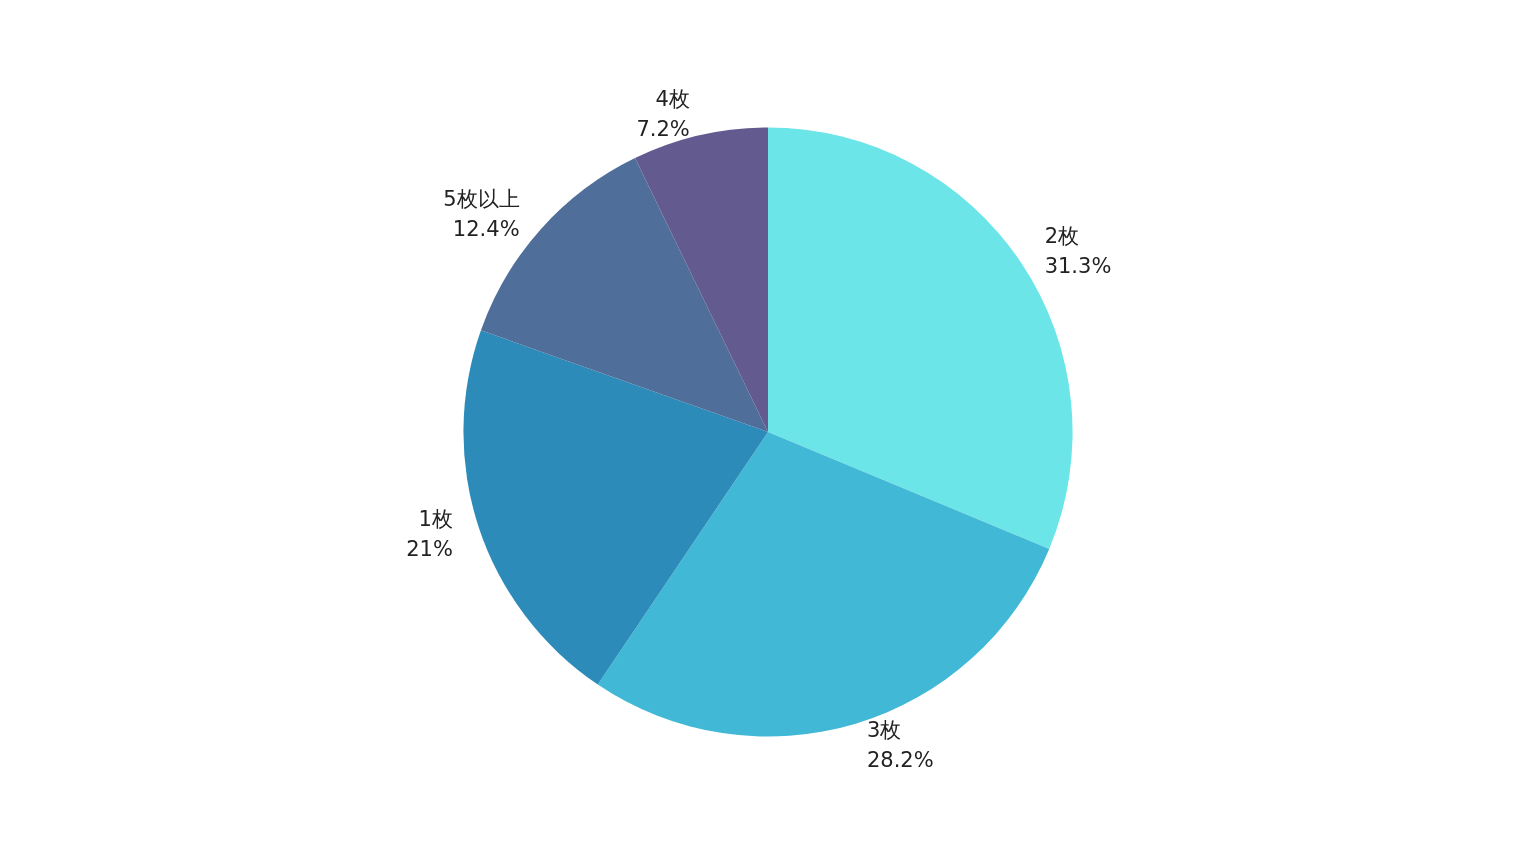 The height and width of the screenshot is (864, 1536). What do you see at coordinates (481, 199) in the screenshot?
I see `slice-label: 5枚以上` at bounding box center [481, 199].